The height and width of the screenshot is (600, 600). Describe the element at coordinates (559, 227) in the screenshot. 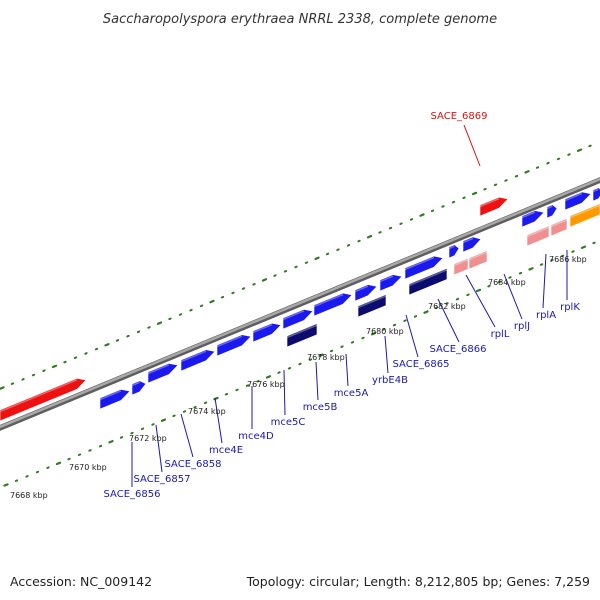

I see `gene-block-pink` at that location.